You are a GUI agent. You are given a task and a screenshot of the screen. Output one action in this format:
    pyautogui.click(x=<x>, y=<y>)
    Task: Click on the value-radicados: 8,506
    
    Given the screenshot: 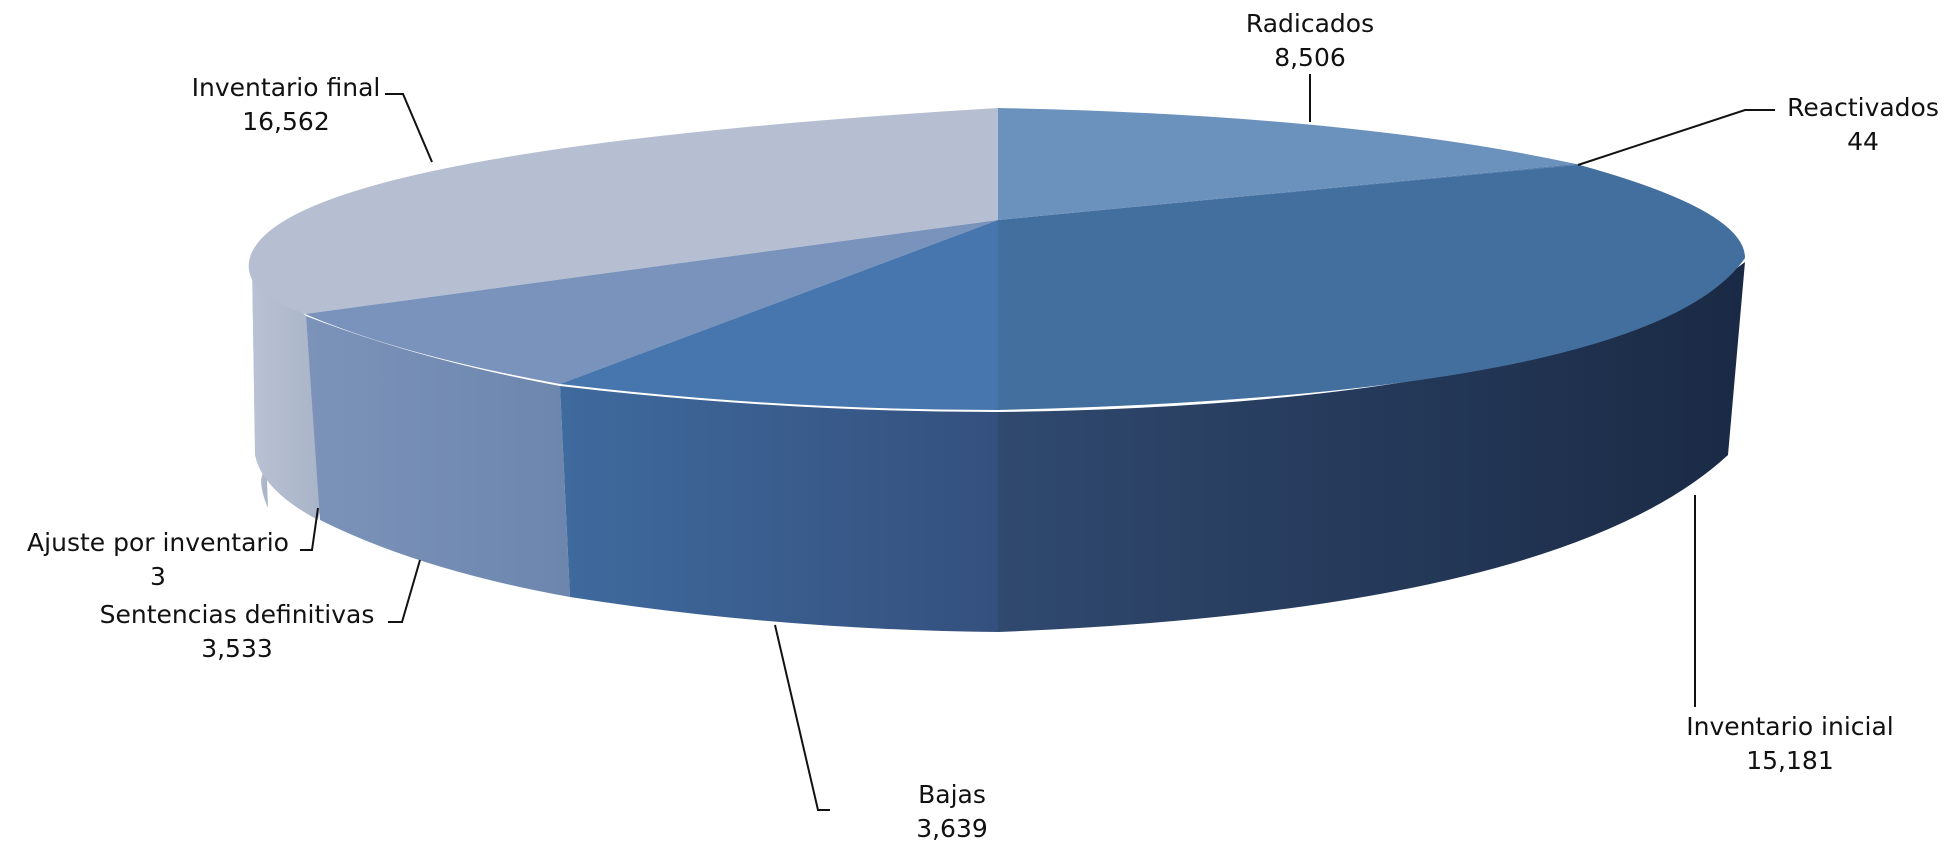 What is the action you would take?
    pyautogui.click(x=1310, y=57)
    